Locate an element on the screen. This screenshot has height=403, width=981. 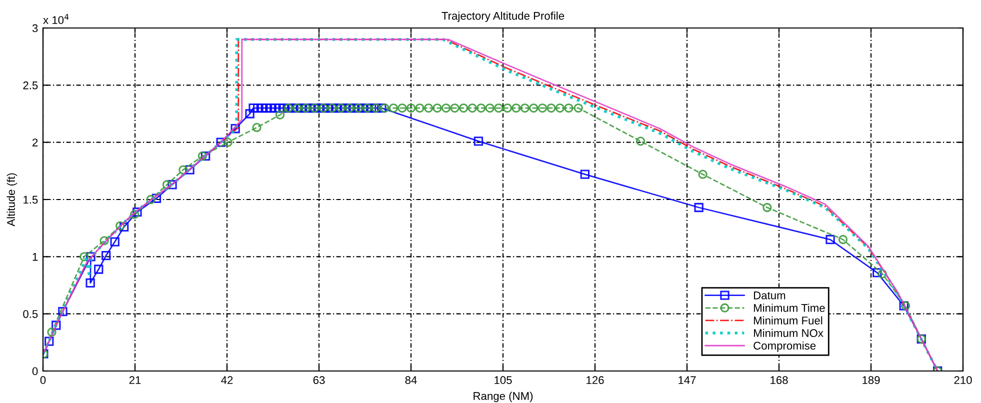
x-tick-label: 168 is located at coordinates (779, 380).